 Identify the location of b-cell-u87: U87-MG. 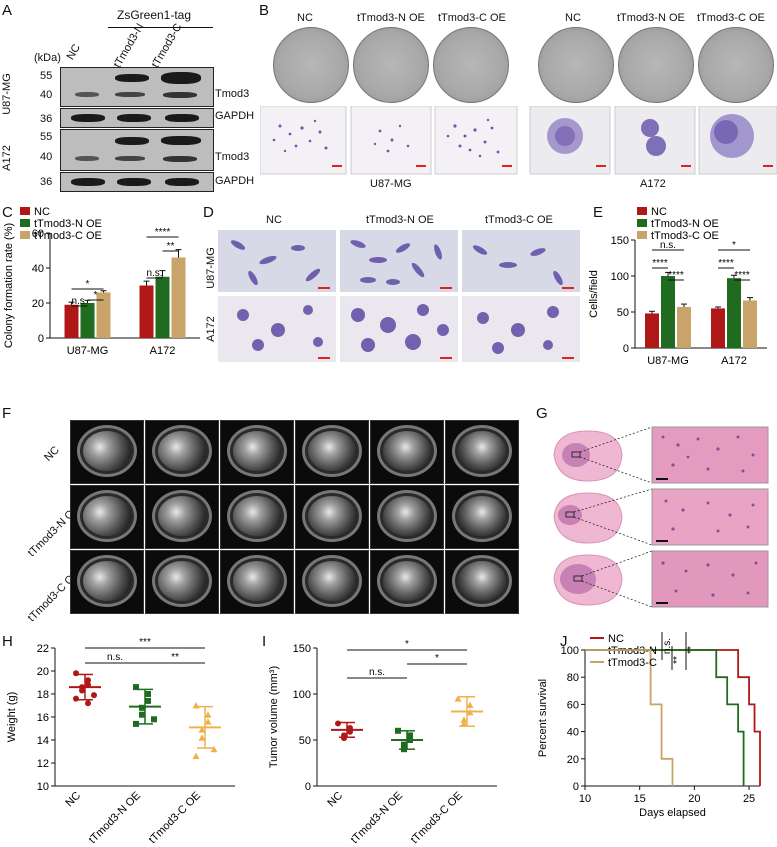
(391, 184).